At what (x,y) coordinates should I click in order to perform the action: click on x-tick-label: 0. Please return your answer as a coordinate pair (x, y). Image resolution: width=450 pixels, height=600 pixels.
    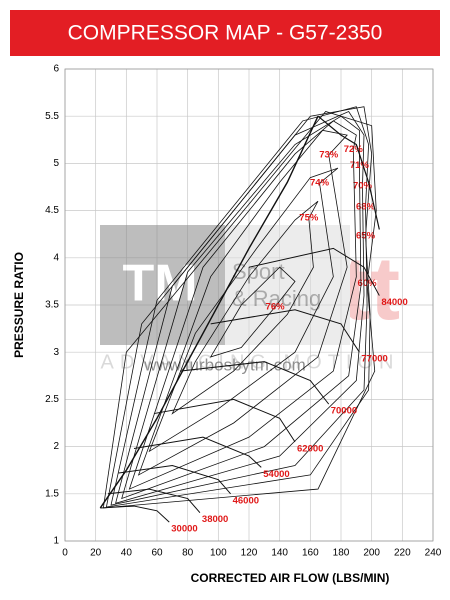
    Looking at the image, I should click on (65, 553).